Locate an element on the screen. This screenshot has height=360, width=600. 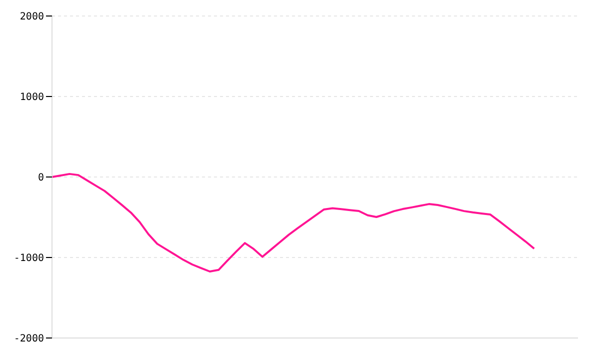
y-tick-label: 0 is located at coordinates (41, 178).